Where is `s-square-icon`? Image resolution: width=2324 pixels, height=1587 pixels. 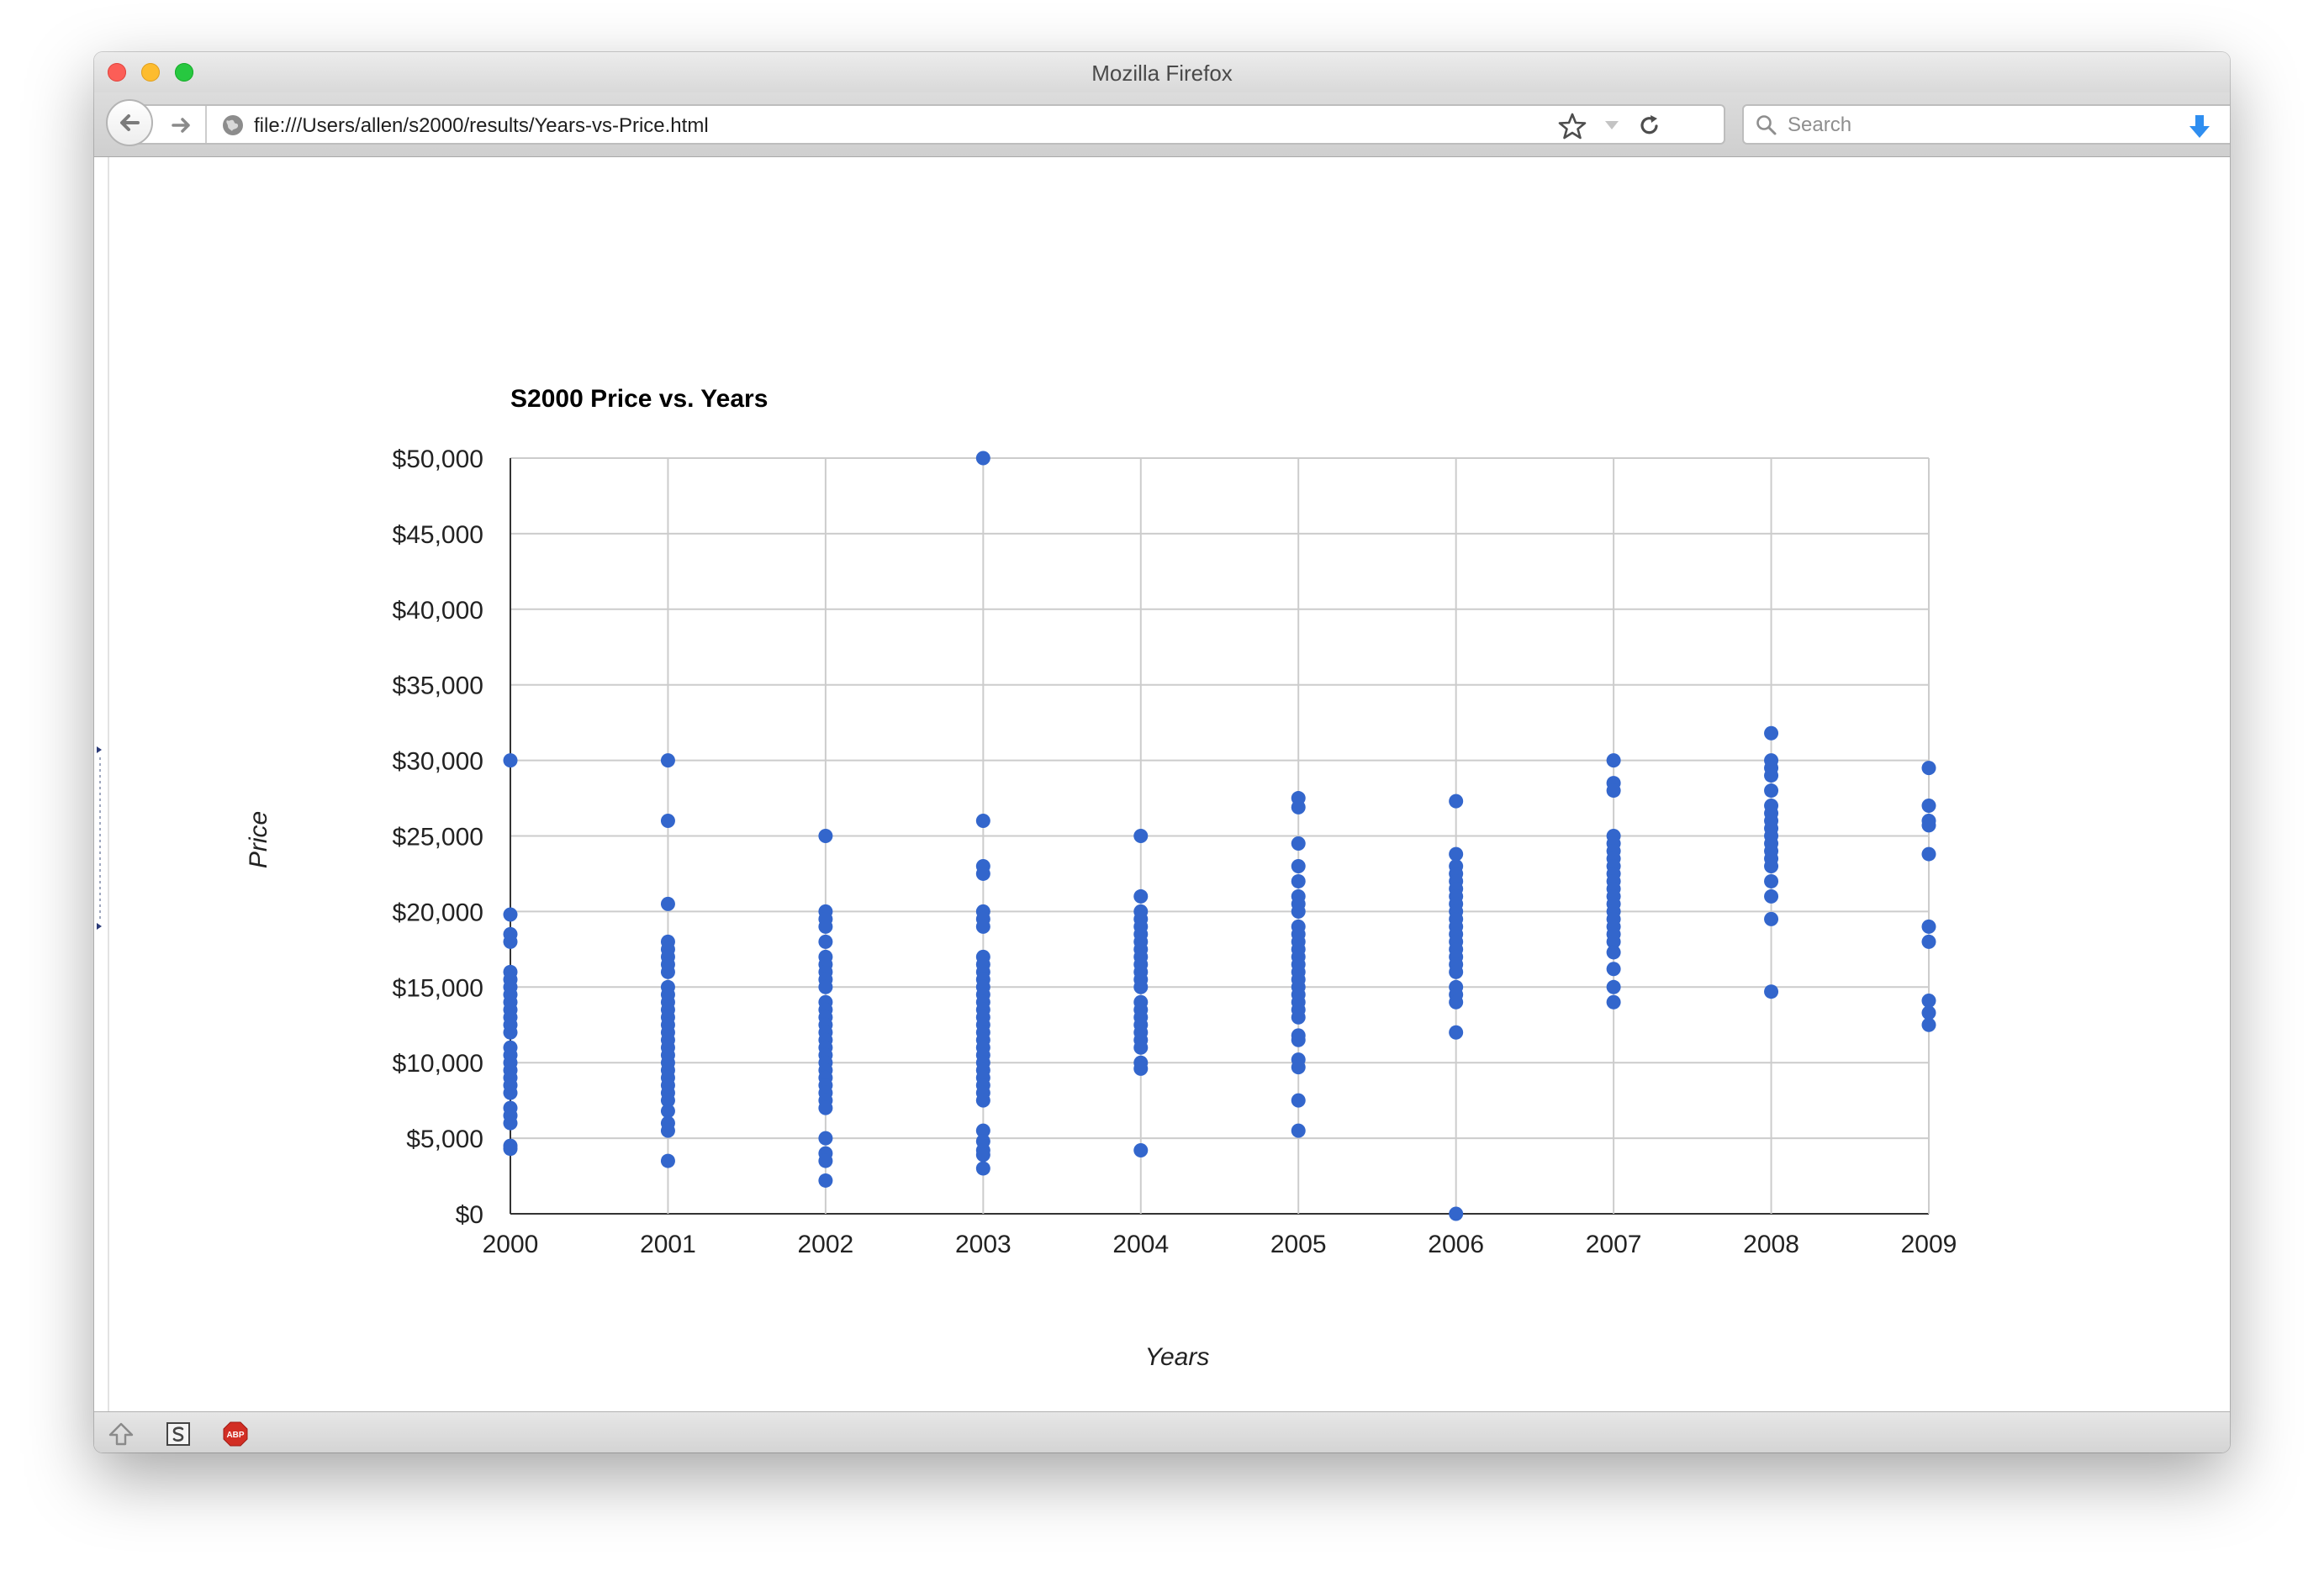
s-square-icon is located at coordinates (178, 1434).